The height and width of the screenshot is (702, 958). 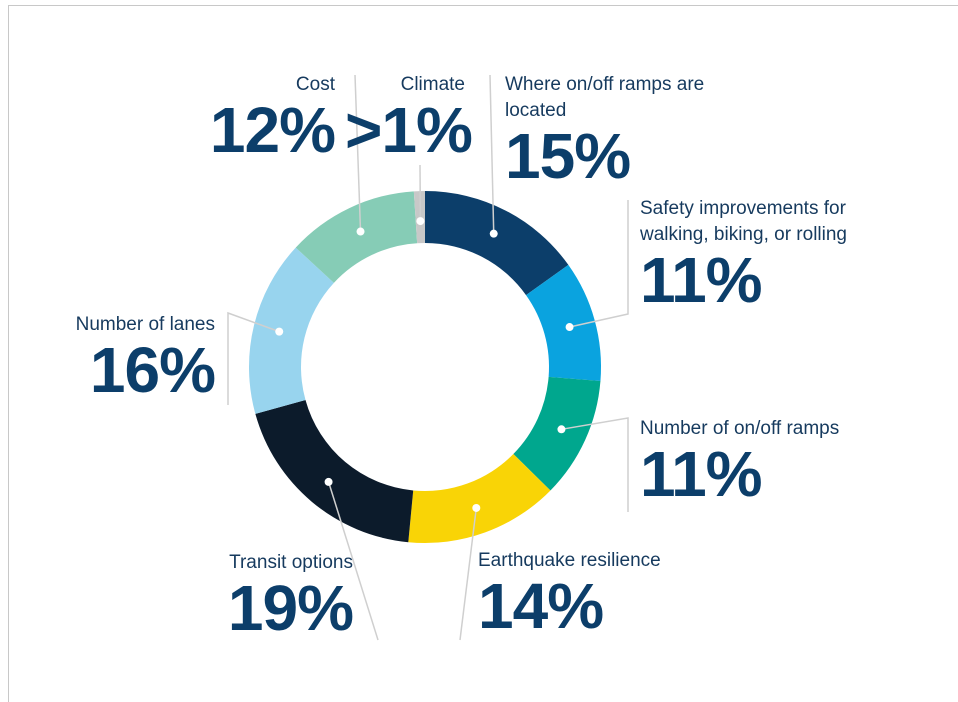 I want to click on slice-label: Where on/off ramps are located 15%, so click(x=610, y=130).